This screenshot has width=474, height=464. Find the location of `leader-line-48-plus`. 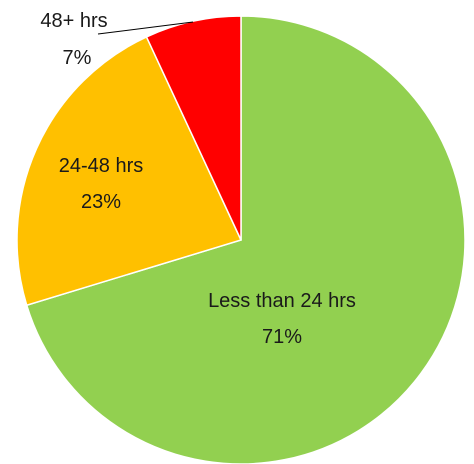

leader-line-48-plus is located at coordinates (145, 28).